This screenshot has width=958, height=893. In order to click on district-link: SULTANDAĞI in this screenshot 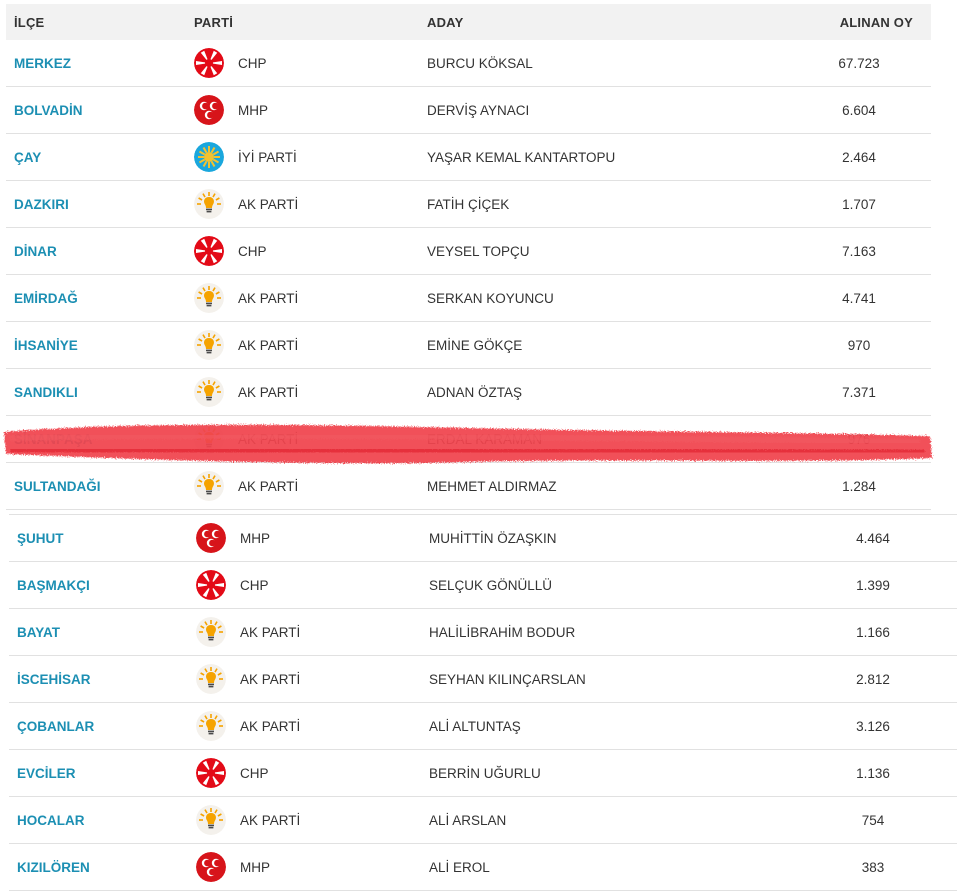, I will do `click(57, 486)`.